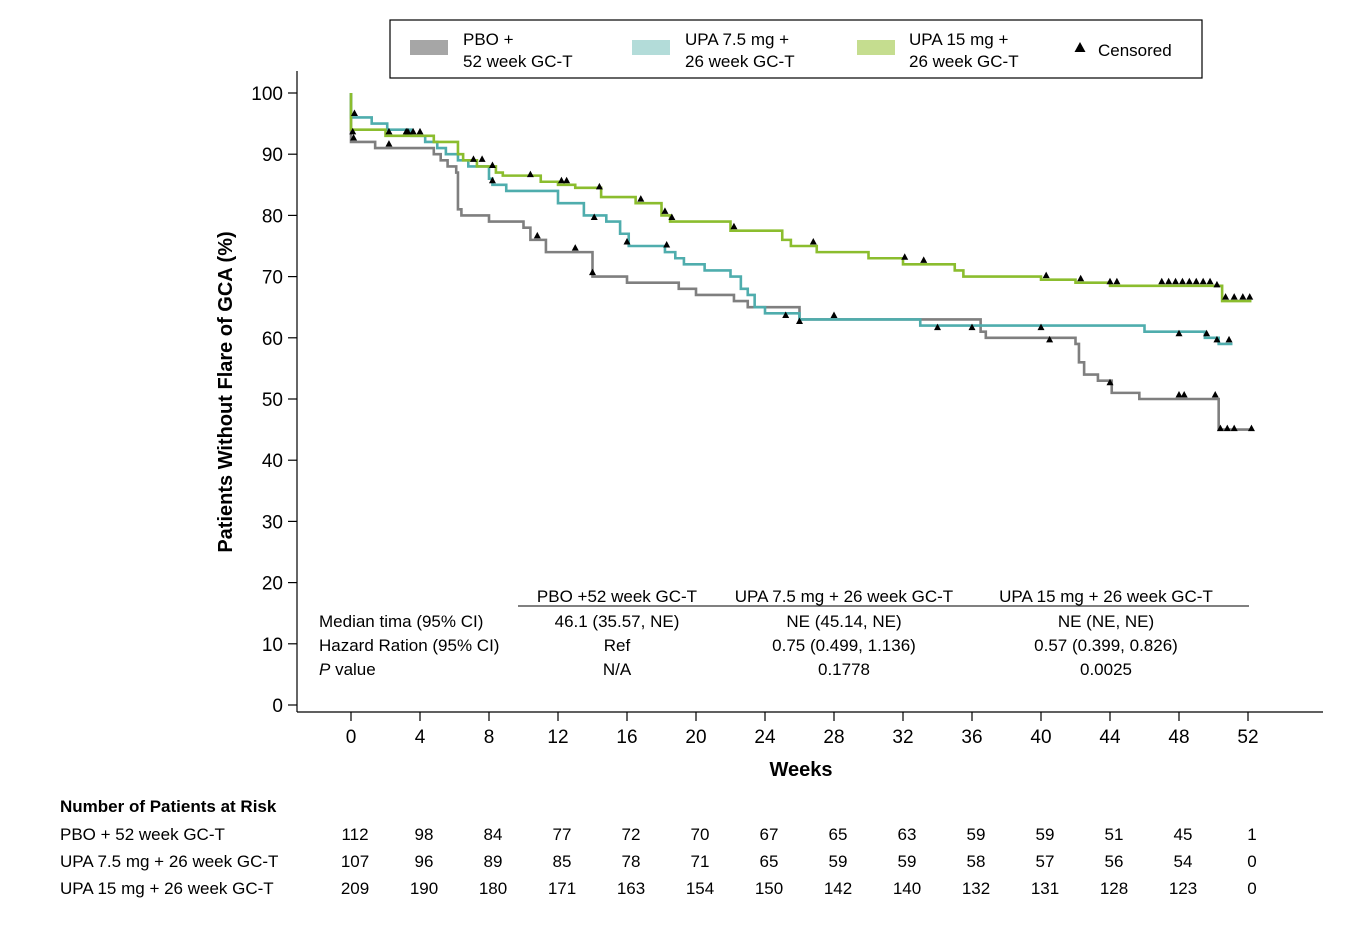 Image resolution: width=1370 pixels, height=926 pixels. I want to click on at-risk-count: 71, so click(700, 861).